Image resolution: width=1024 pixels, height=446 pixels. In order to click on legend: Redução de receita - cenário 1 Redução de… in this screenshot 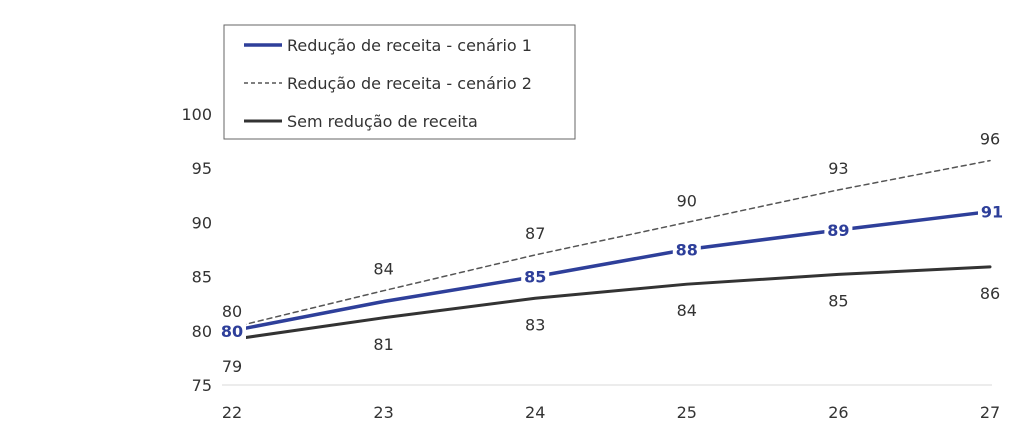, I will do `click(399, 82)`.